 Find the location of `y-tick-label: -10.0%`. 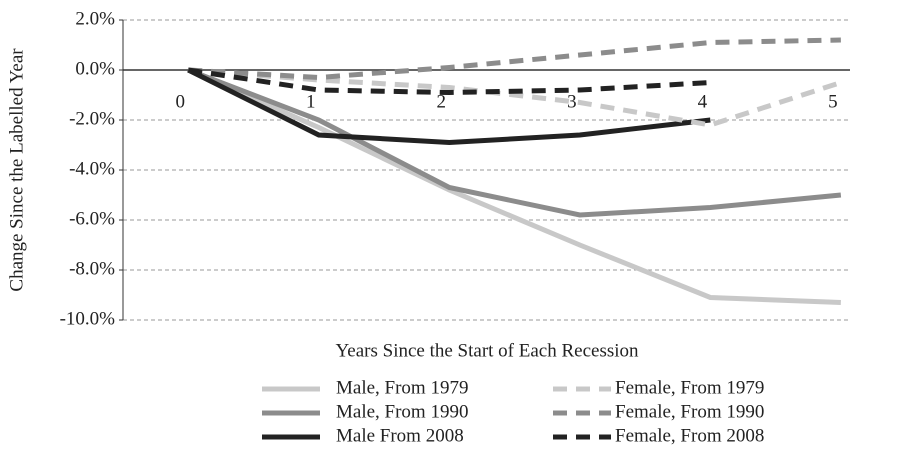

y-tick-label: -10.0% is located at coordinates (88, 318).